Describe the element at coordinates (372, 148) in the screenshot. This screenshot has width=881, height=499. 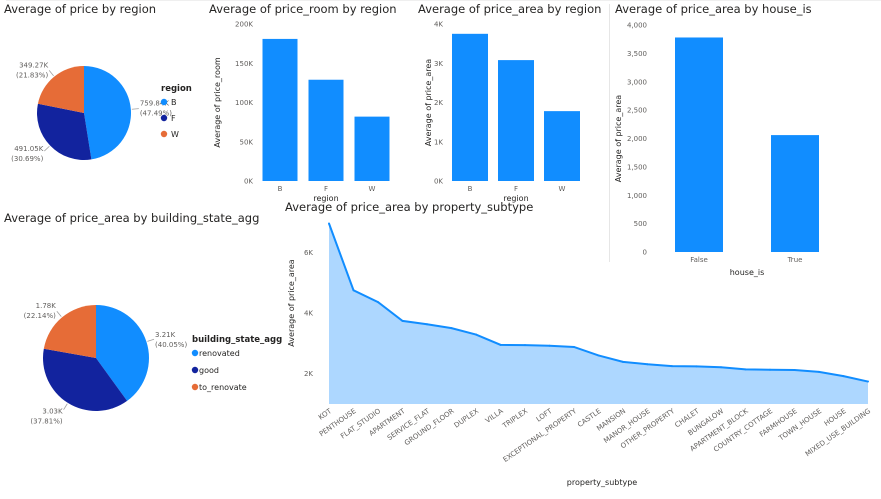
I see `bar-W` at that location.